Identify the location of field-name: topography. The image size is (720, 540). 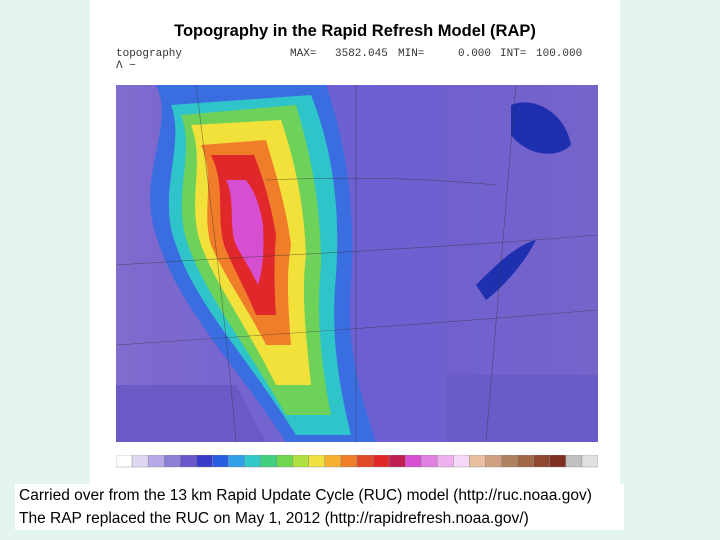
(149, 54).